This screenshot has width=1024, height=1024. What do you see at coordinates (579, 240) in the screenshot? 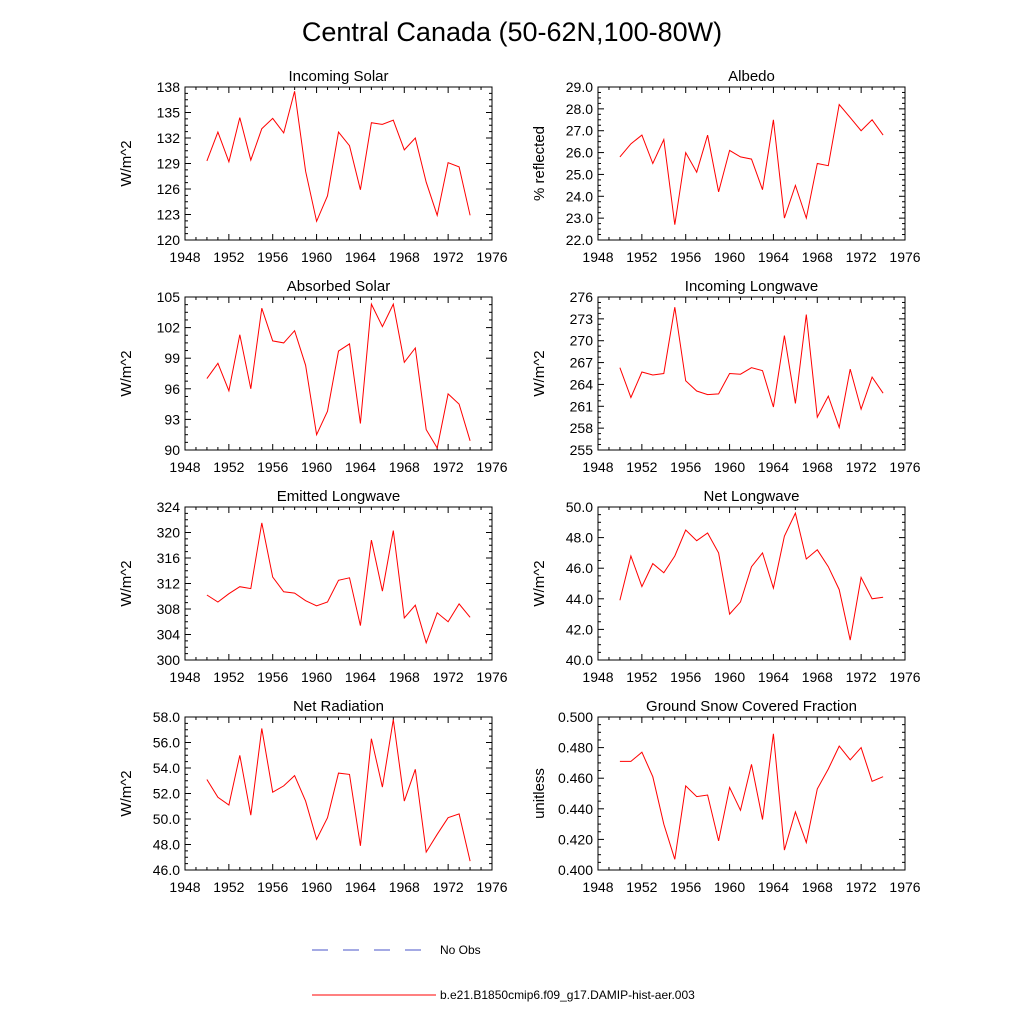
I see `y-tick-label: 22.0` at bounding box center [579, 240].